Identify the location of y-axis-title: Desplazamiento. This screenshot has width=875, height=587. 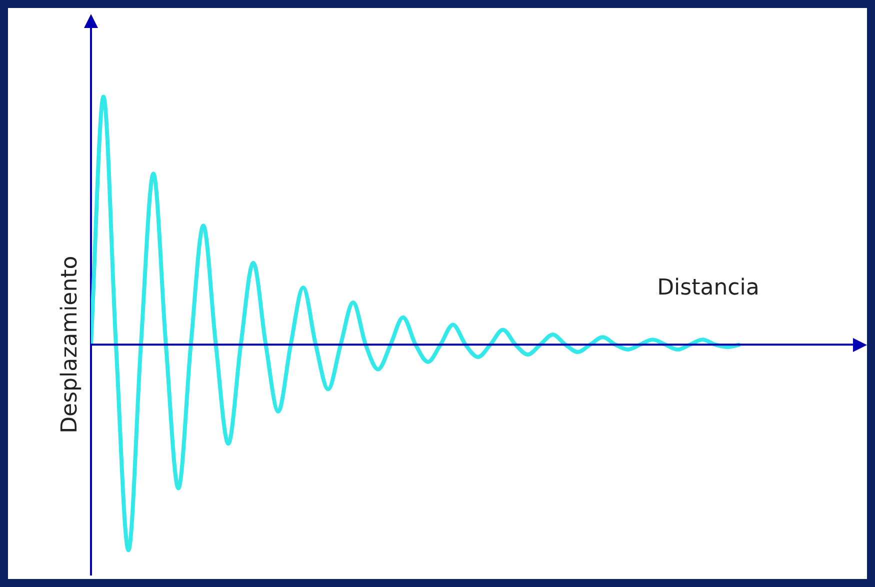
(70, 345).